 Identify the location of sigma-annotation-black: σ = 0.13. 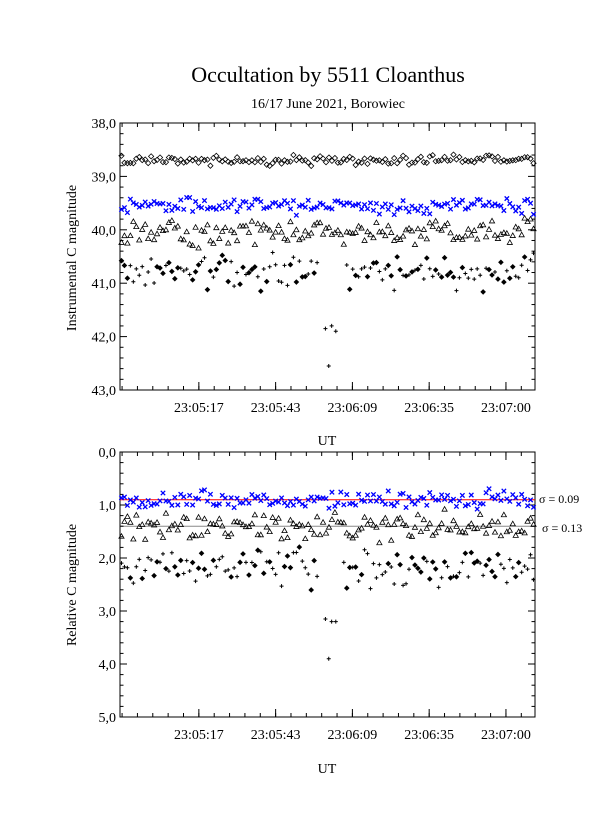
(562, 528).